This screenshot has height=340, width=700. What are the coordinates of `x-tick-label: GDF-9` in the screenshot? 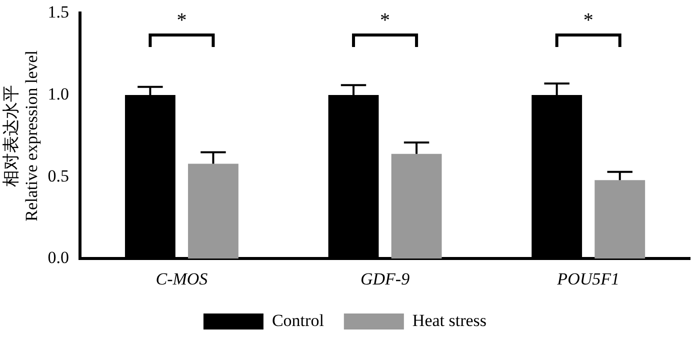 It's located at (385, 278).